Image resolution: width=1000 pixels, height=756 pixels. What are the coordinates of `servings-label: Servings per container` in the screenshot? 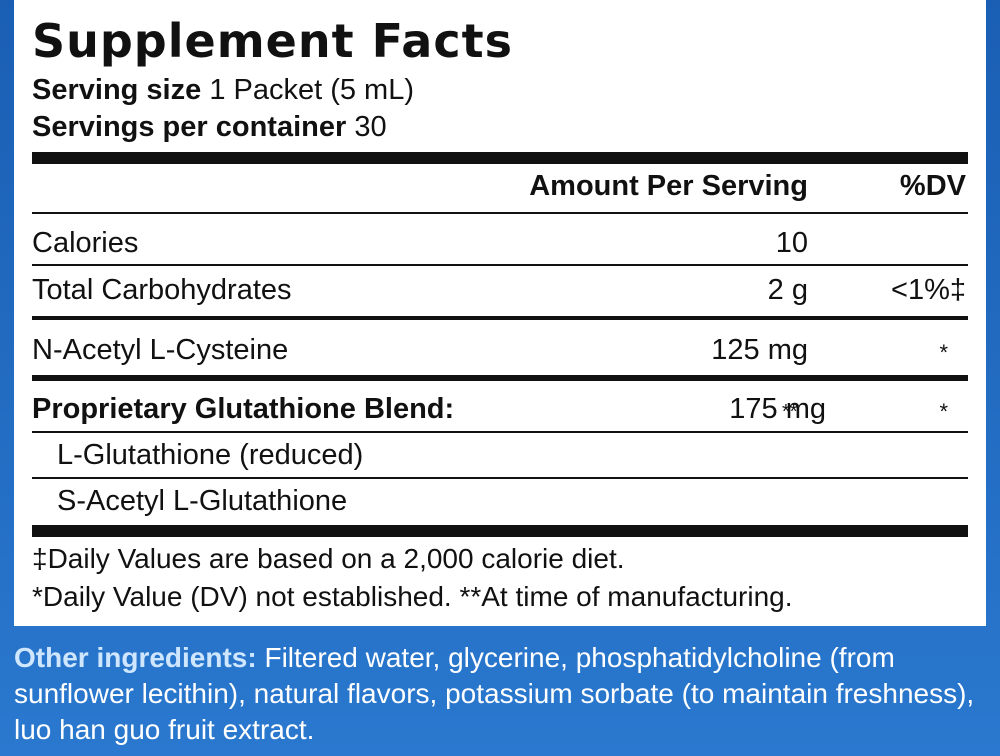 It's located at (189, 127).